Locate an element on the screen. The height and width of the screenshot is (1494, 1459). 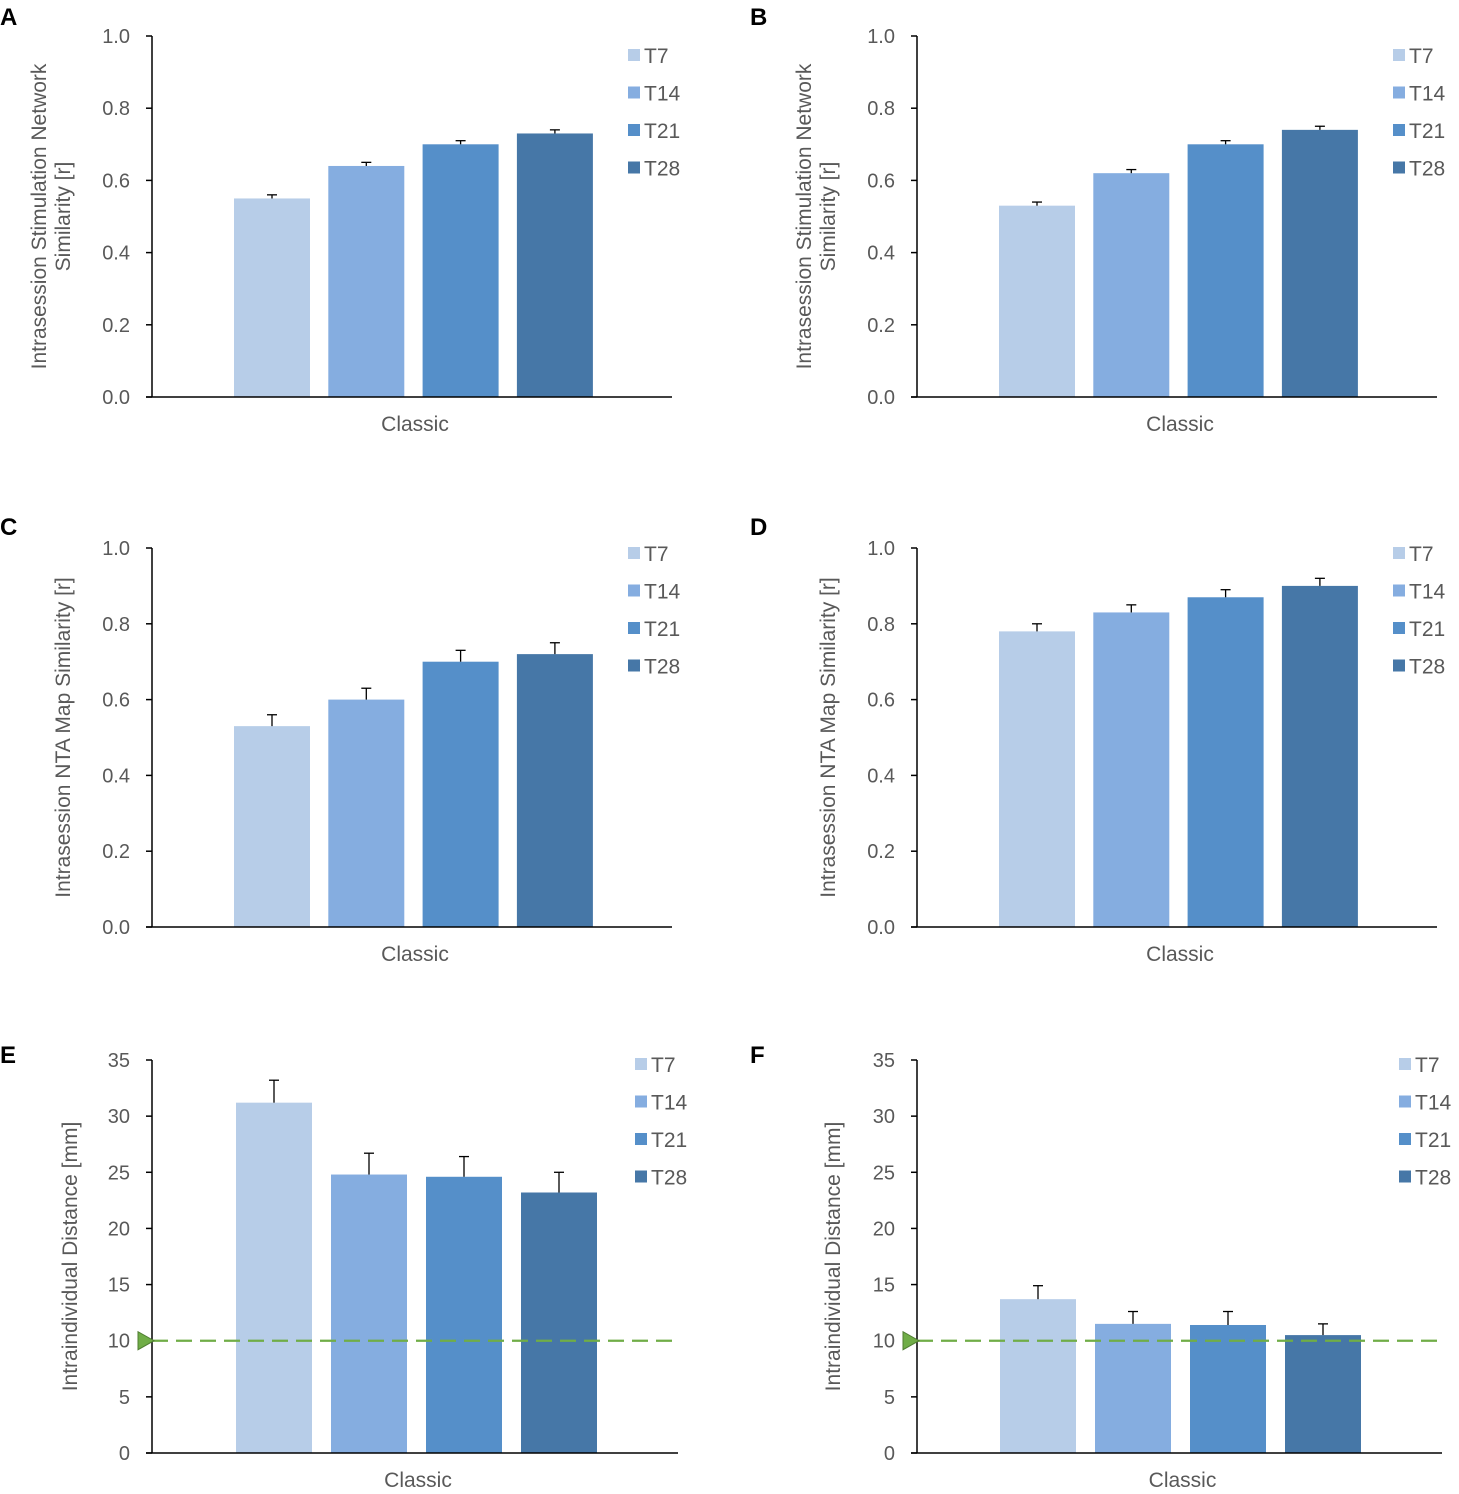
y-tick-label: 30 is located at coordinates (884, 1117).